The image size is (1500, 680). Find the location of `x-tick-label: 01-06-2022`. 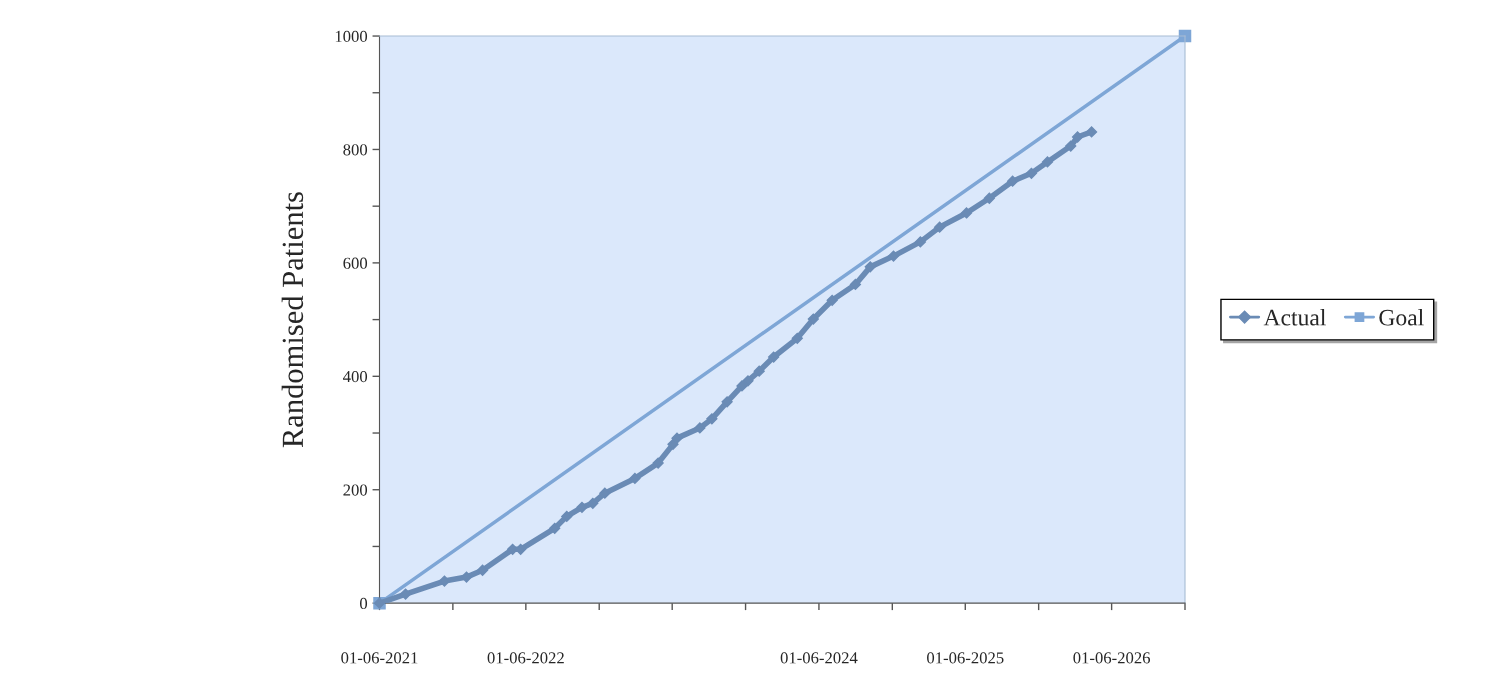

x-tick-label: 01-06-2022 is located at coordinates (525, 658).